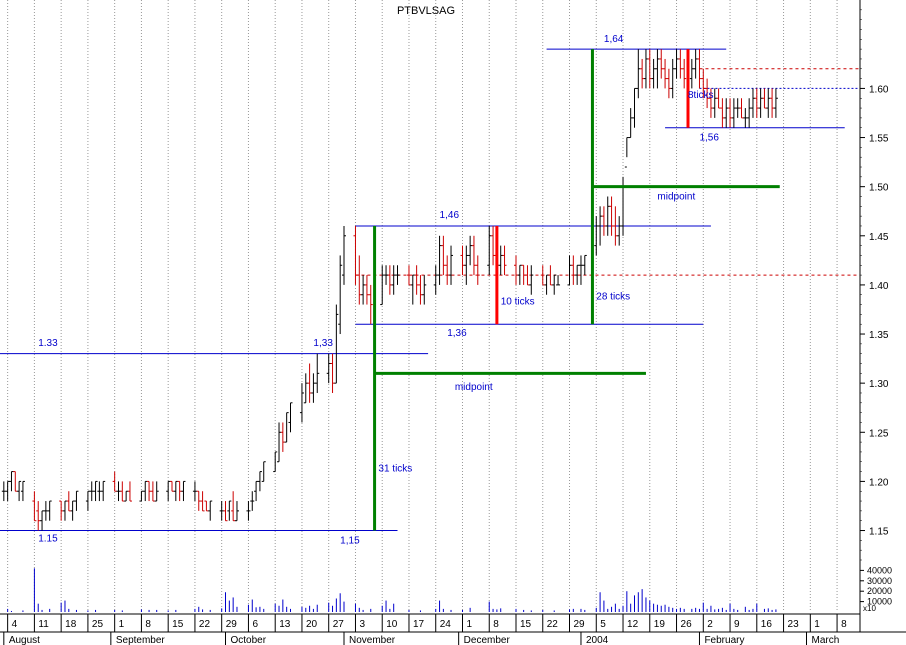  What do you see at coordinates (48, 538) in the screenshot?
I see `label-1-15-left: 1.15` at bounding box center [48, 538].